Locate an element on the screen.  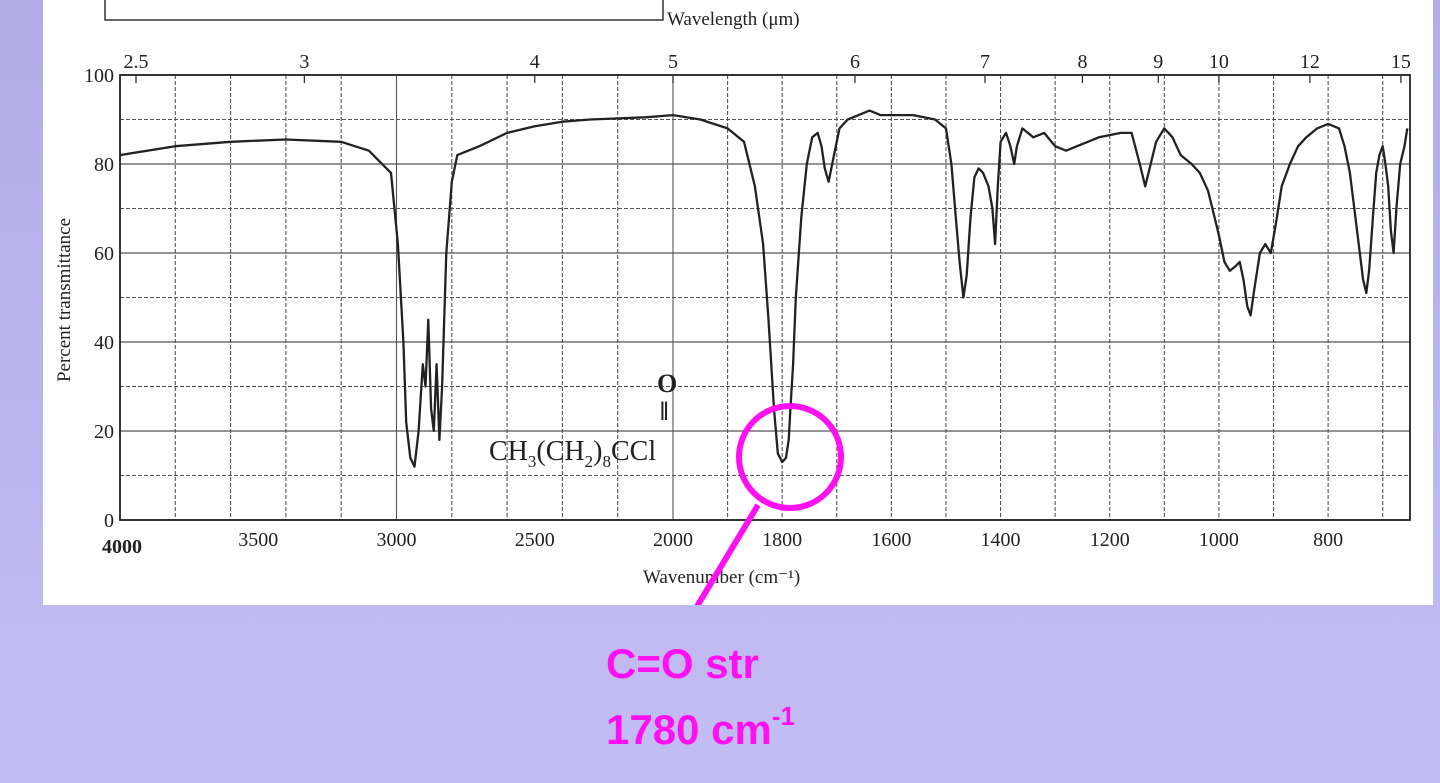
top-tick-label: 8 is located at coordinates (1082, 62).